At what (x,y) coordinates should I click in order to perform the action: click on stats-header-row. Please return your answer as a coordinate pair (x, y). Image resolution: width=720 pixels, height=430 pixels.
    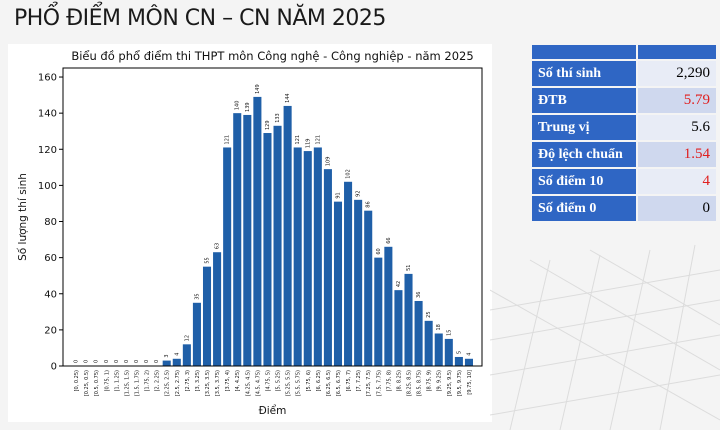
    Looking at the image, I should click on (624, 52).